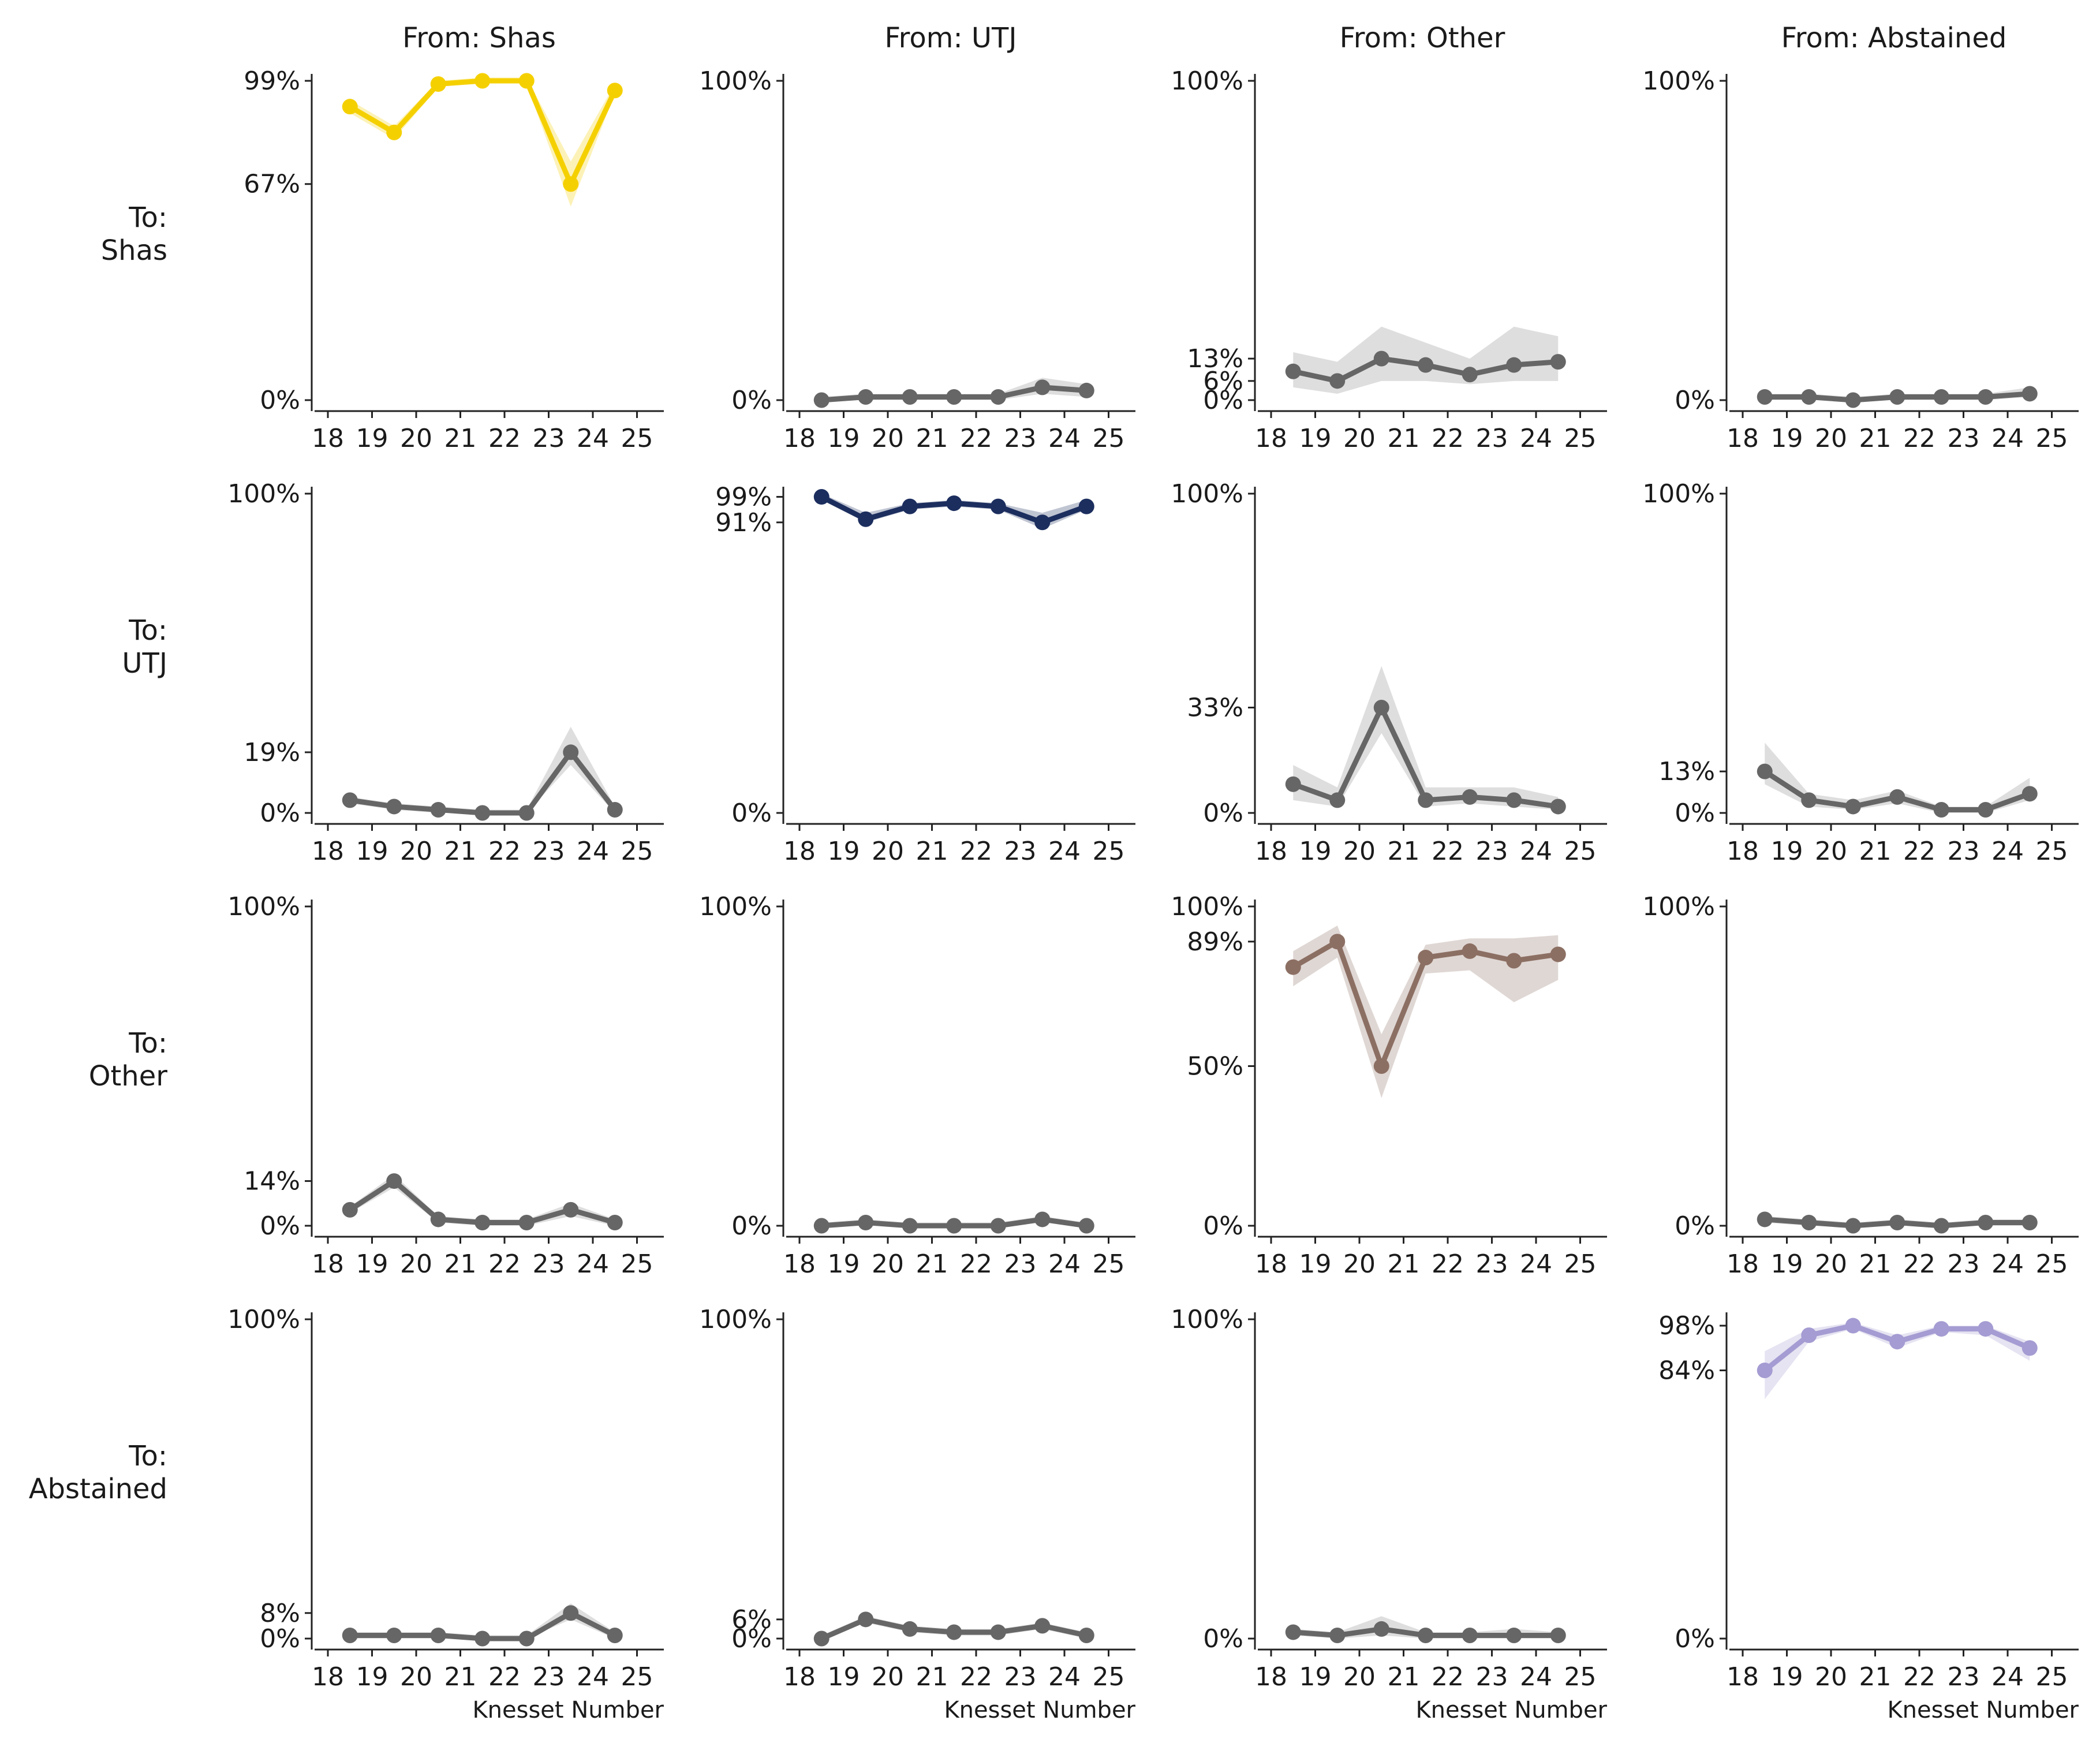 The width and height of the screenshot is (2100, 1750). I want to click on y-tick-label-13-: 13%, so click(1686, 771).